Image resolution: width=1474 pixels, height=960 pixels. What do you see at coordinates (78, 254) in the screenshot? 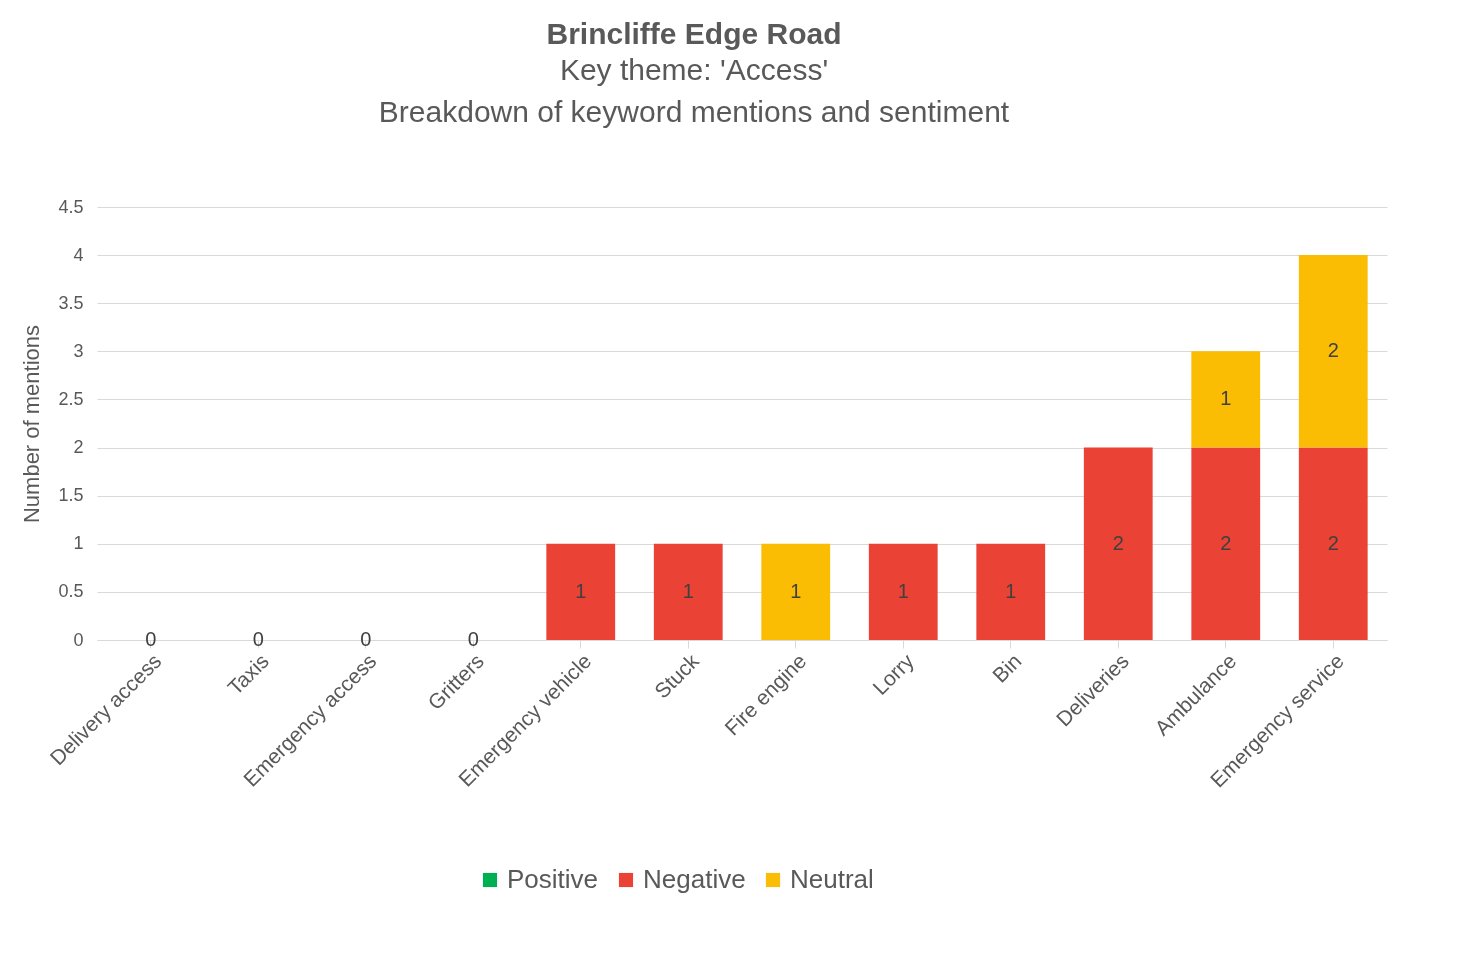
I see `y-tick-label: 4` at bounding box center [78, 254].